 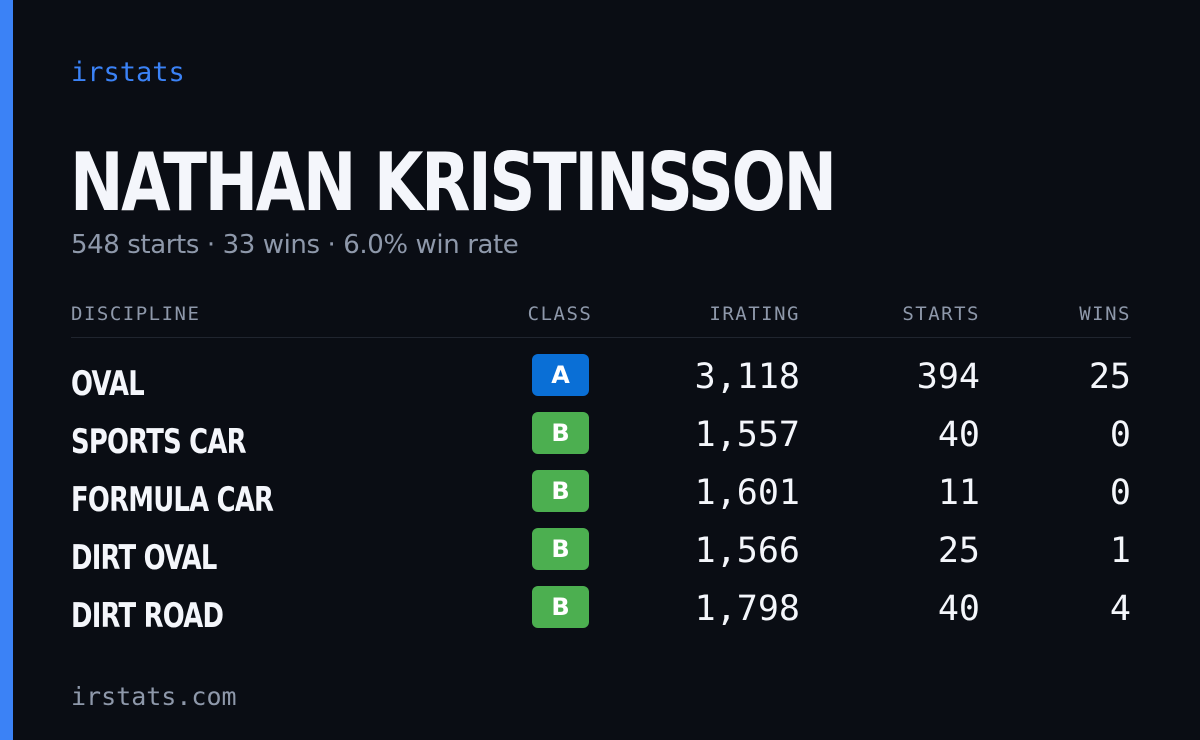 What do you see at coordinates (1120, 551) in the screenshot?
I see `wins-value: 1` at bounding box center [1120, 551].